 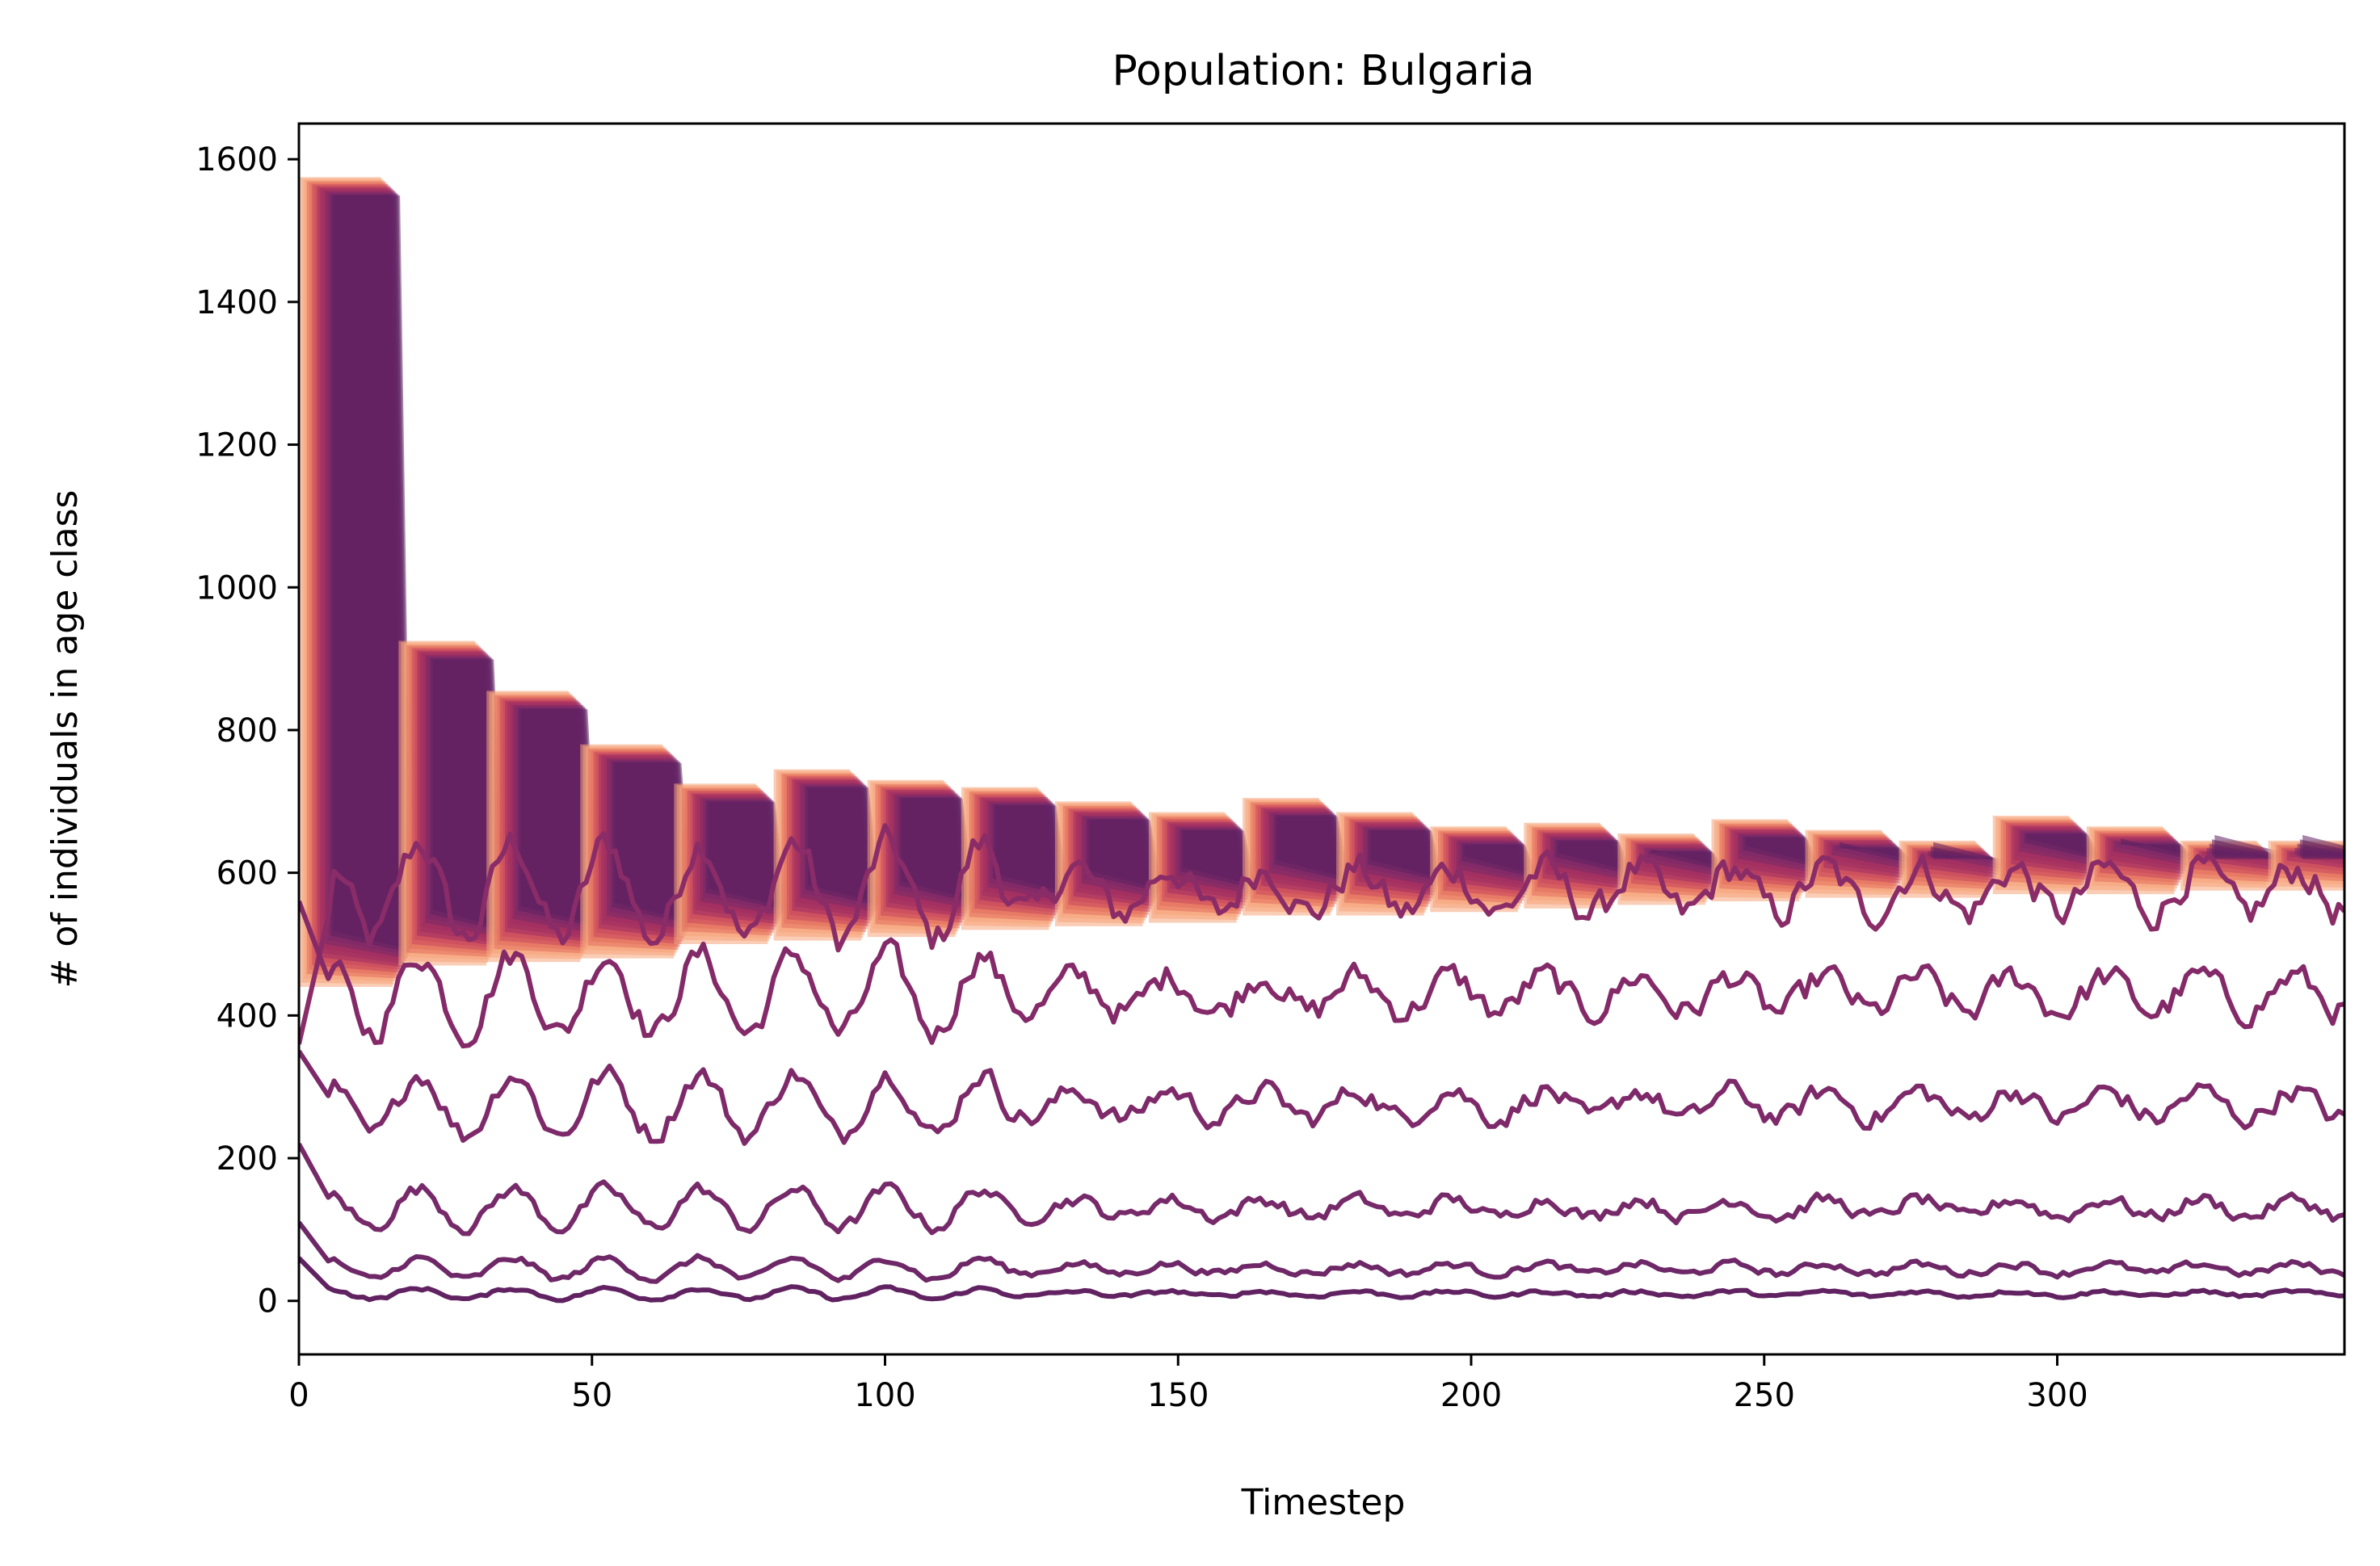 What do you see at coordinates (248, 874) in the screenshot?
I see `y-tick-label: 600` at bounding box center [248, 874].